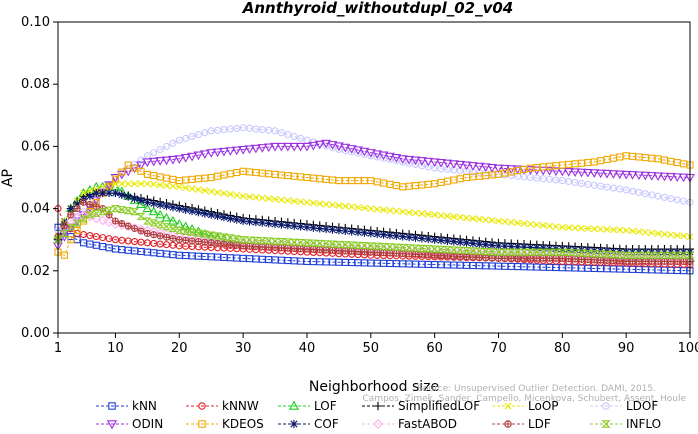 This screenshot has width=698, height=434. Describe the element at coordinates (222, 406) in the screenshot. I see `legend-item: kNNW` at that location.